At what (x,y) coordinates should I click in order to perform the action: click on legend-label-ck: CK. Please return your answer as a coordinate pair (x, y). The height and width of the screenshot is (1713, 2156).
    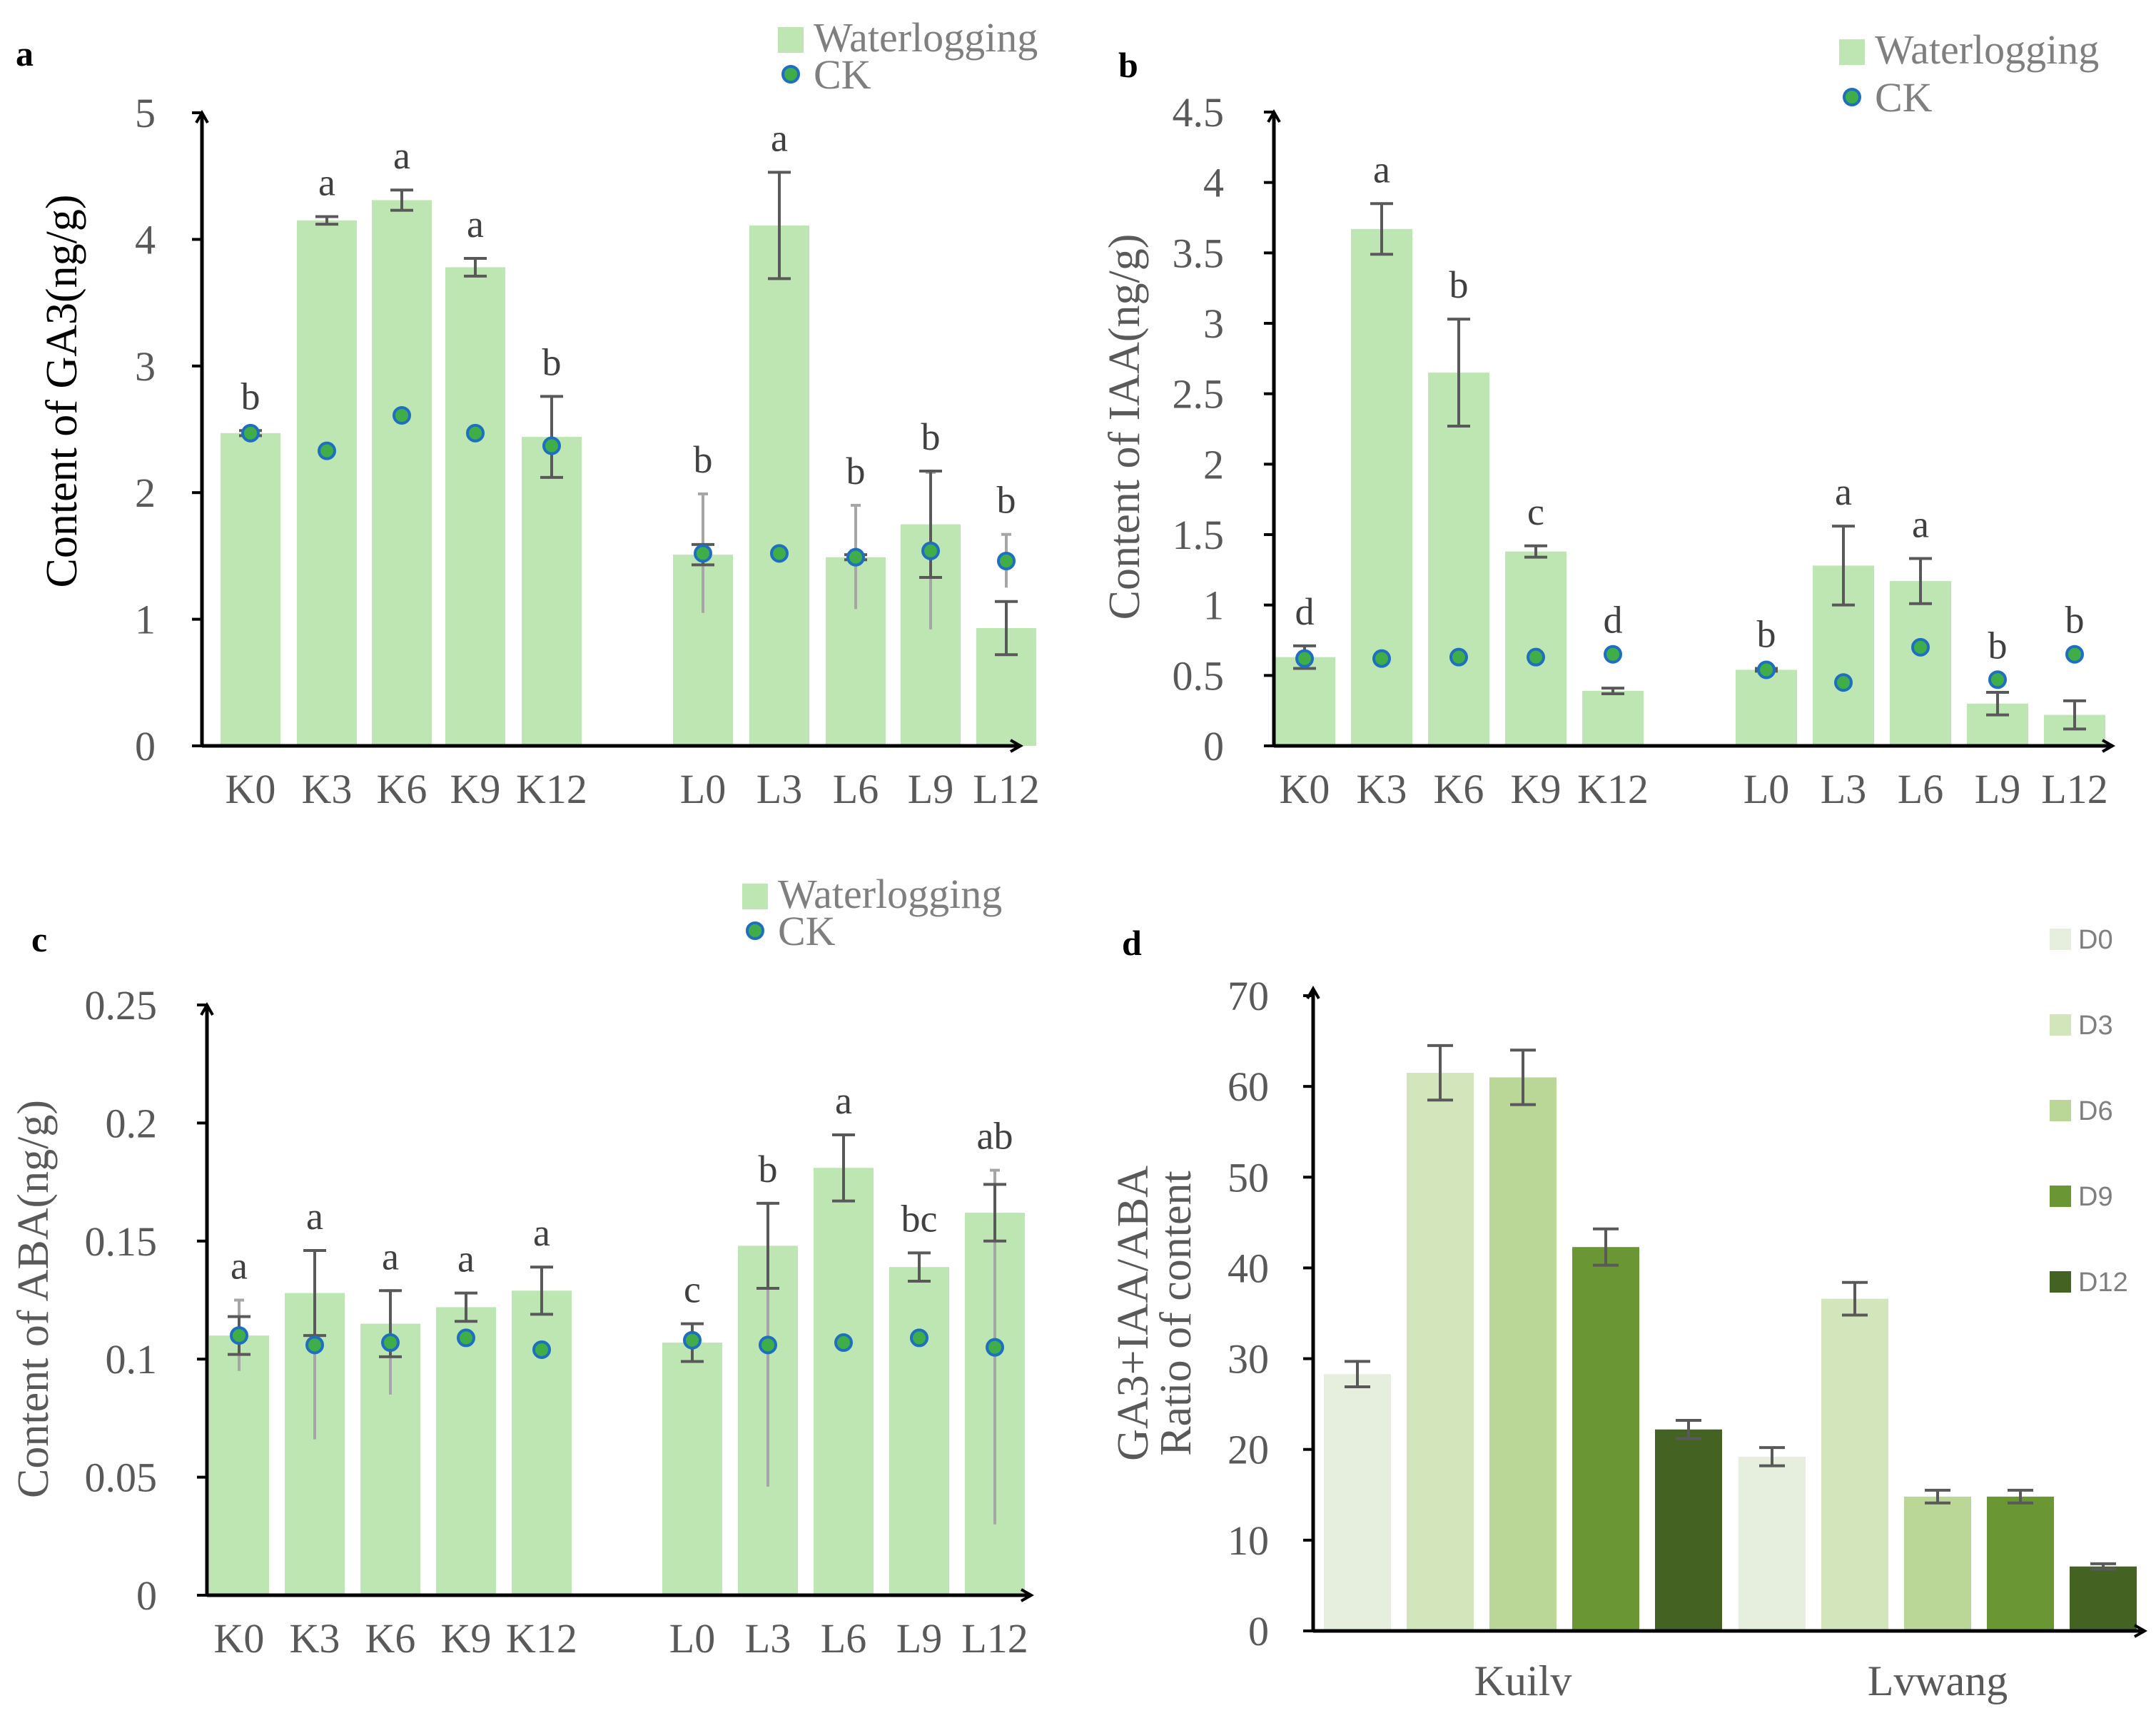
    Looking at the image, I should click on (1904, 97).